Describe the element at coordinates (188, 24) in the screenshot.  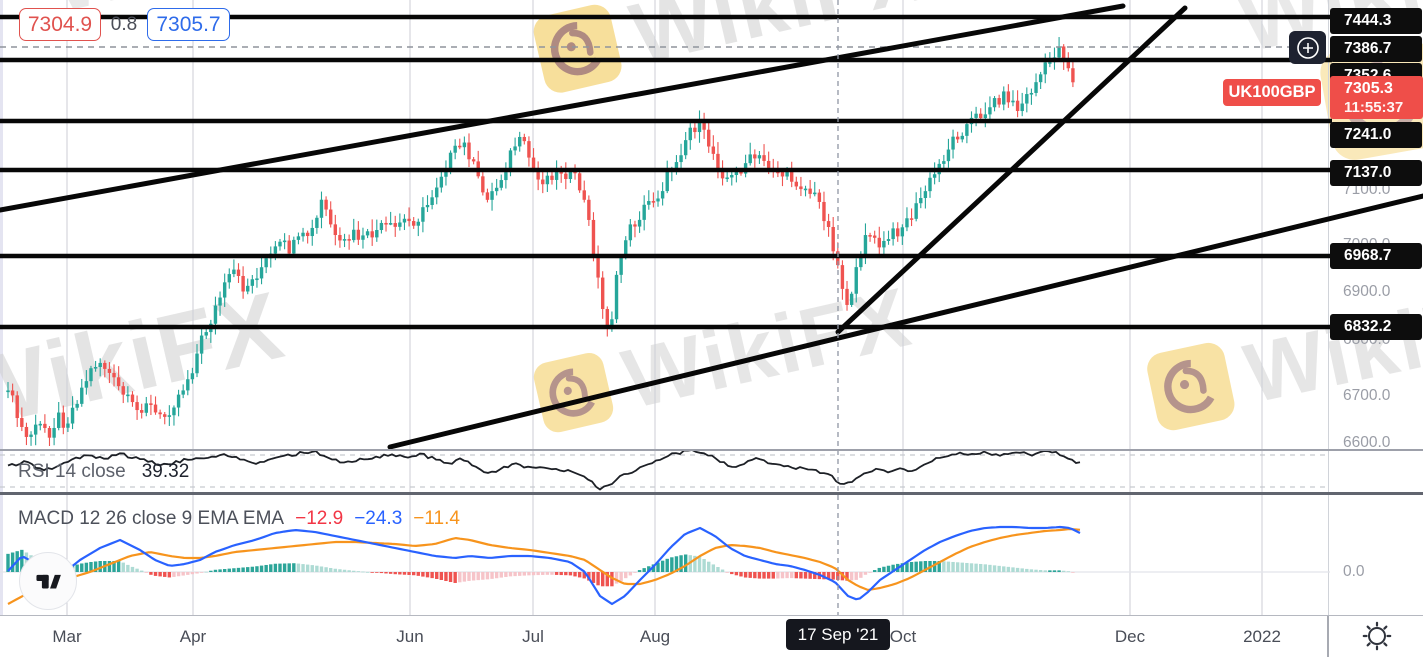
I see `buy-button: 7305.7` at that location.